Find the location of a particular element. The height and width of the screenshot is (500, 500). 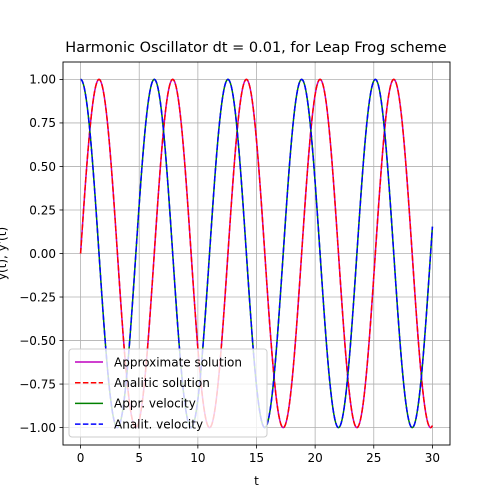

y-tick-label: 1.00 is located at coordinates (42, 80).